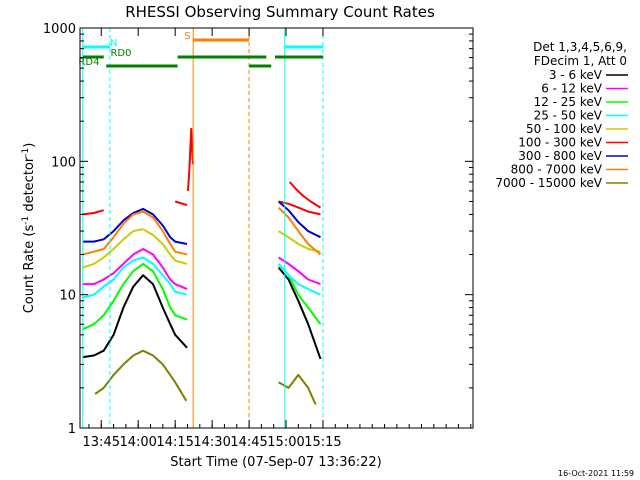 The image size is (640, 480). I want to click on y-axis-label-part: detector, so click(29, 186).